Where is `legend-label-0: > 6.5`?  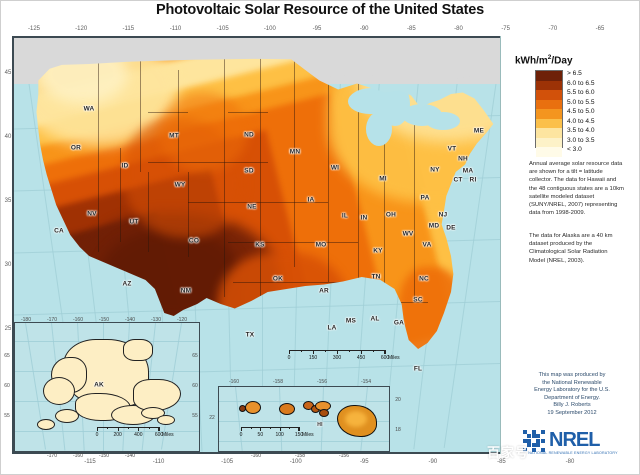 legend-label-0: > 6.5 is located at coordinates (574, 73).